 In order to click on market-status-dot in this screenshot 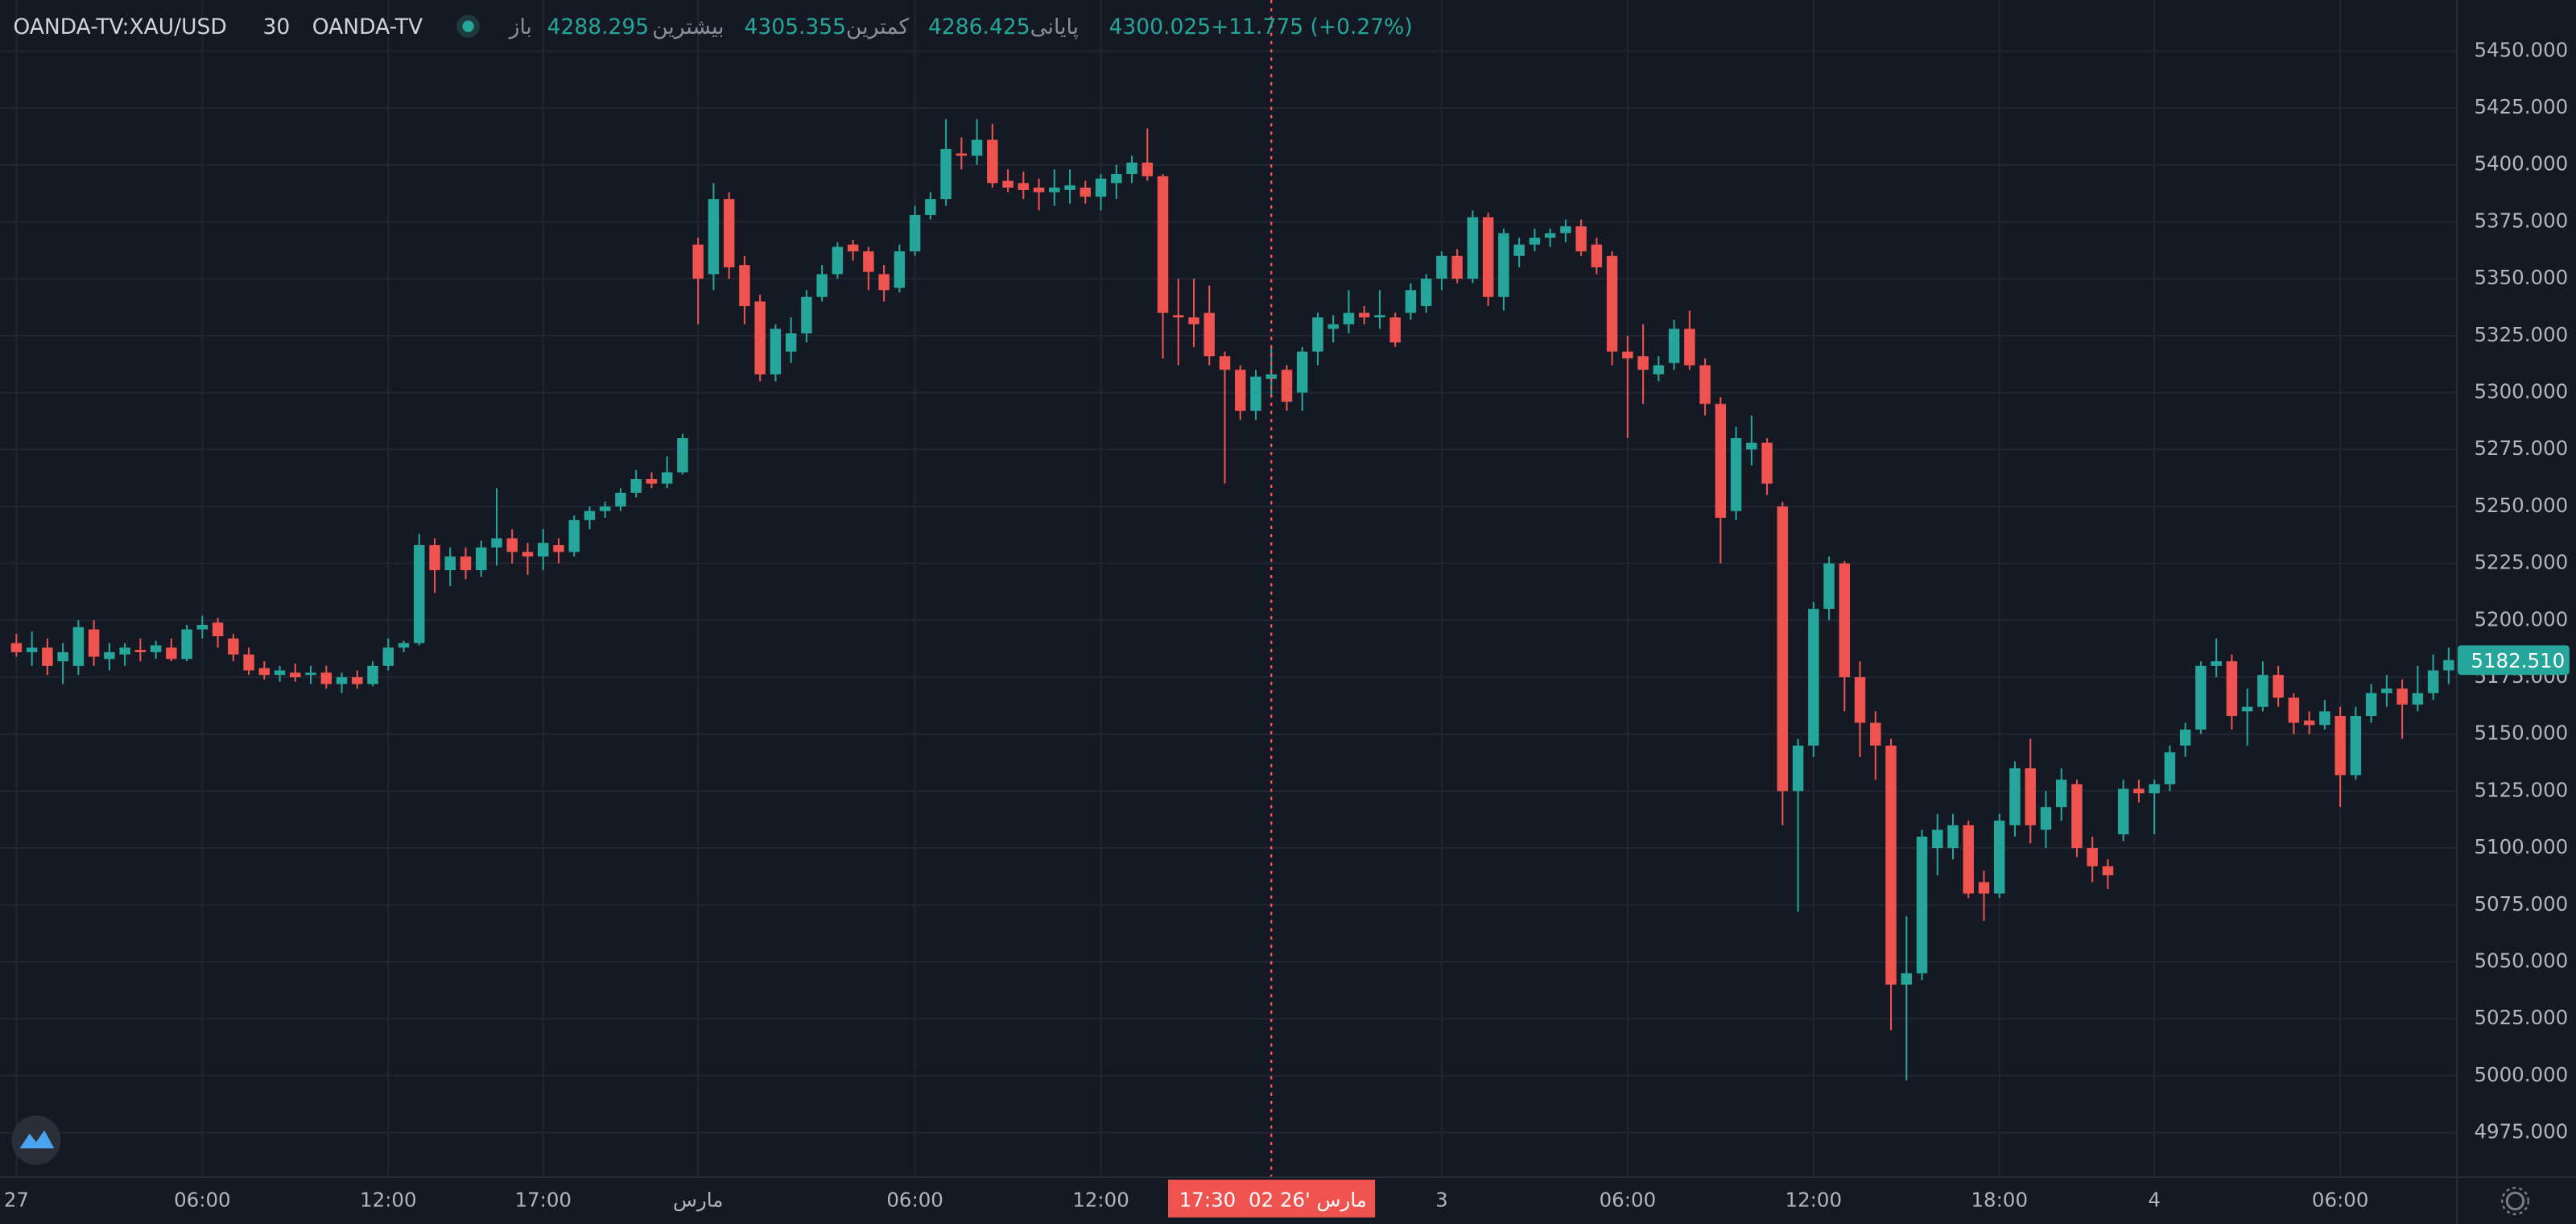, I will do `click(468, 26)`.